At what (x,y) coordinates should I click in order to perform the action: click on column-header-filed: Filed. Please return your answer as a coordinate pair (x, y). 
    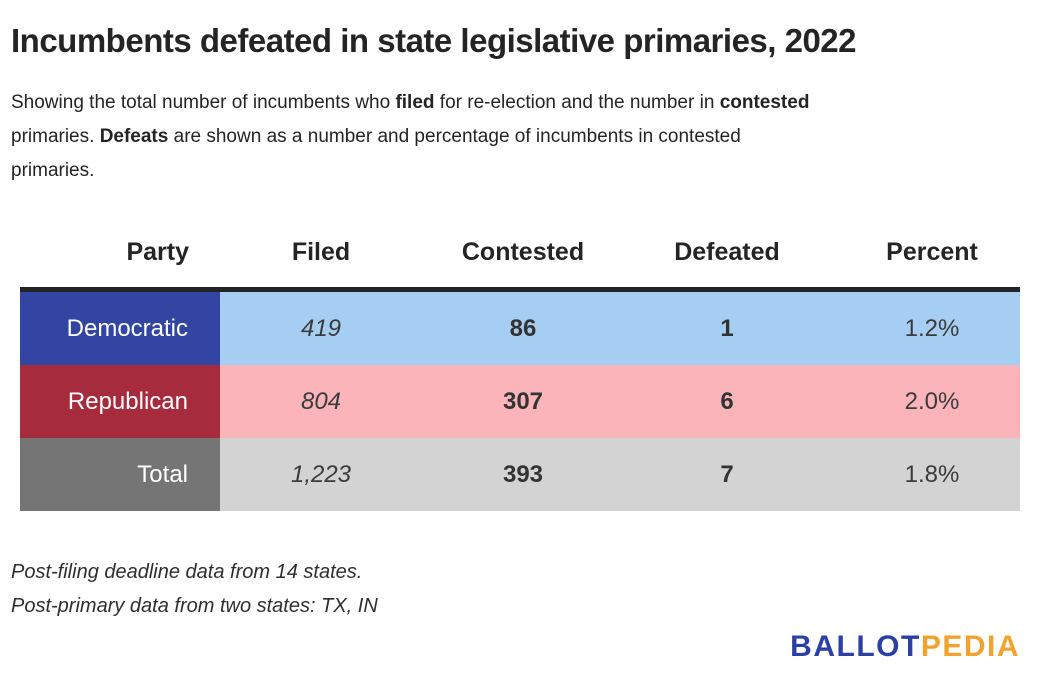
    Looking at the image, I should click on (321, 265).